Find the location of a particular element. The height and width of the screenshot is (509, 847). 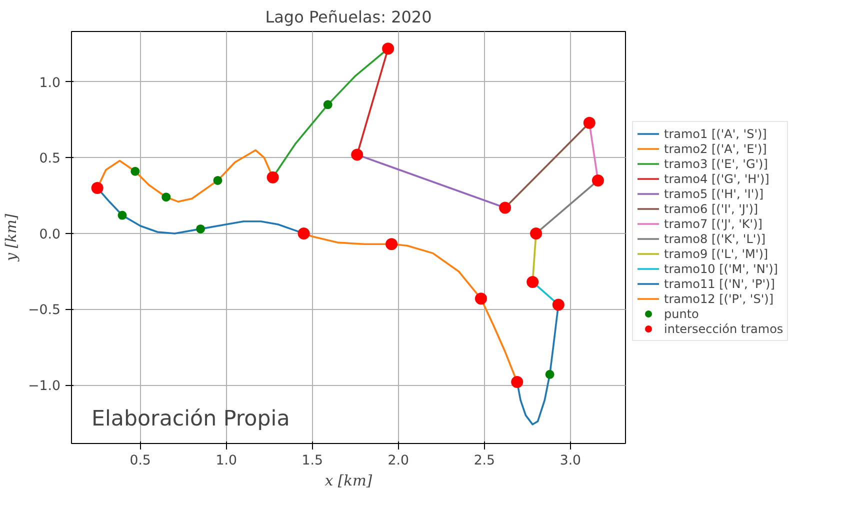

legend-label: tramo11 [('N', 'P')] is located at coordinates (719, 283).